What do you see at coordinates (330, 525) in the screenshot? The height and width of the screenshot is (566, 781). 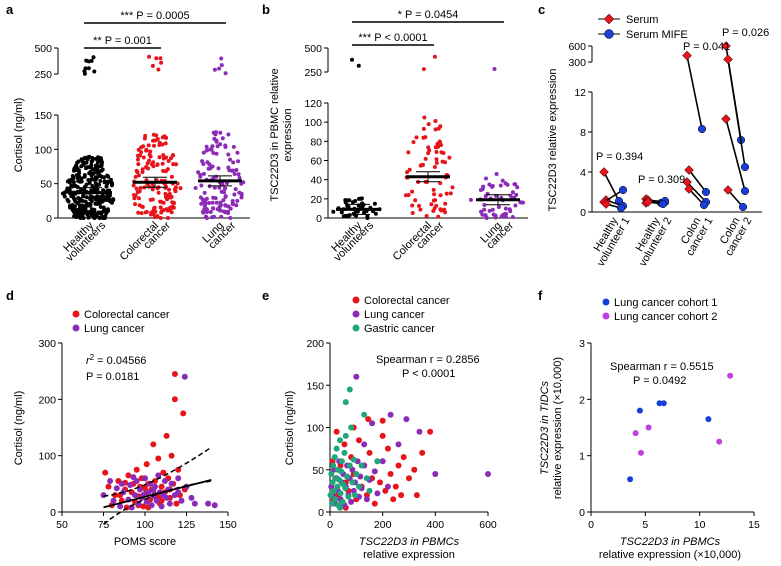 I see `x-tick-label: 0` at bounding box center [330, 525].